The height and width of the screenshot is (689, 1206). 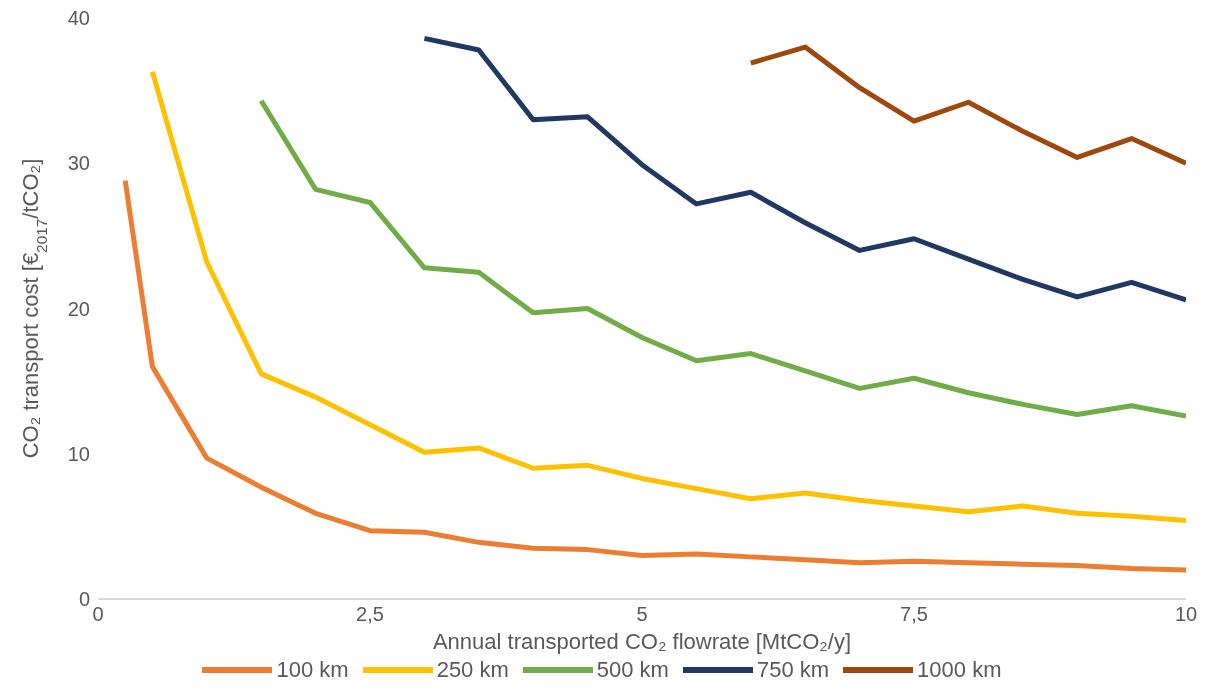 I want to click on y-tick-label: 20, so click(x=78, y=308).